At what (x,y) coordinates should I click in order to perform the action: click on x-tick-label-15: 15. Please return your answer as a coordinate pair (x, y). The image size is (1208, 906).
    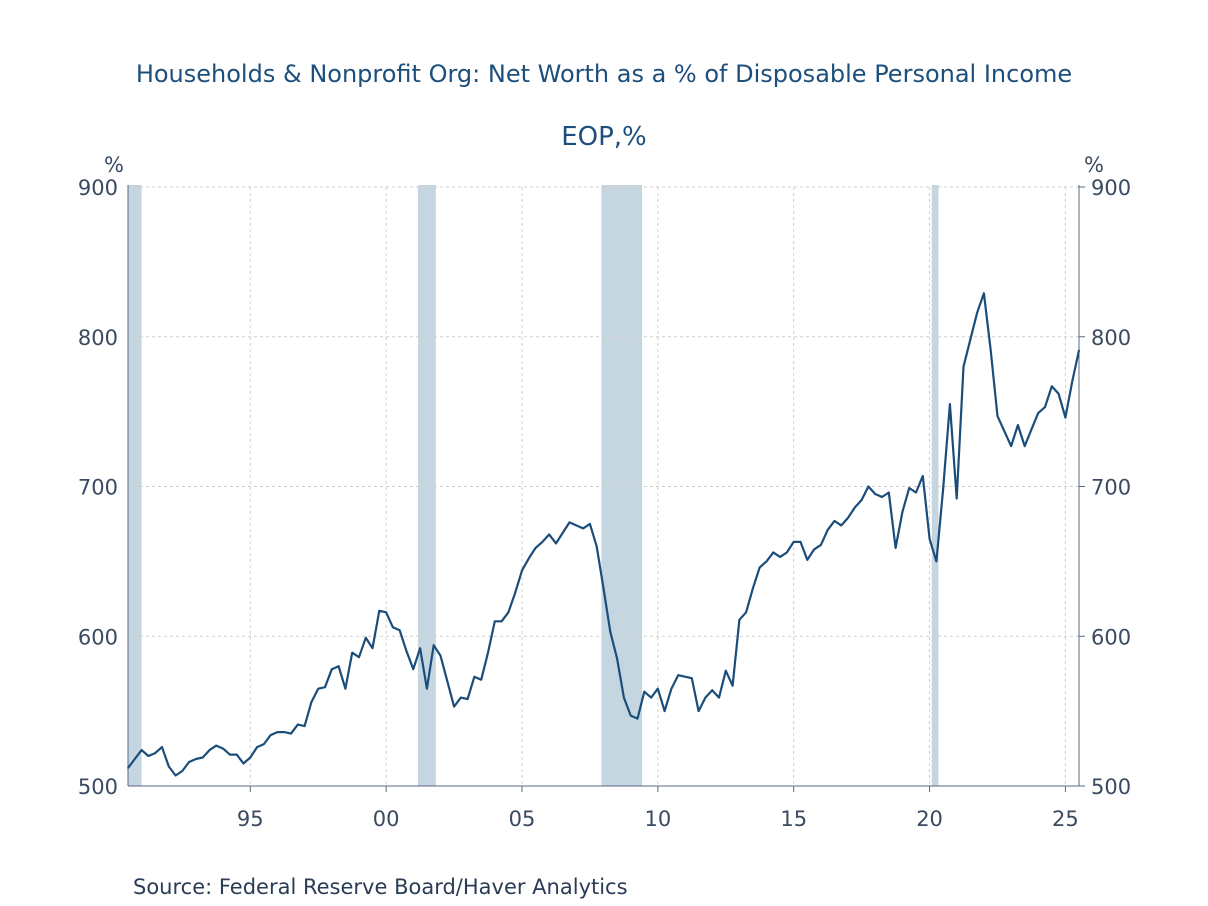
    Looking at the image, I should click on (793, 819).